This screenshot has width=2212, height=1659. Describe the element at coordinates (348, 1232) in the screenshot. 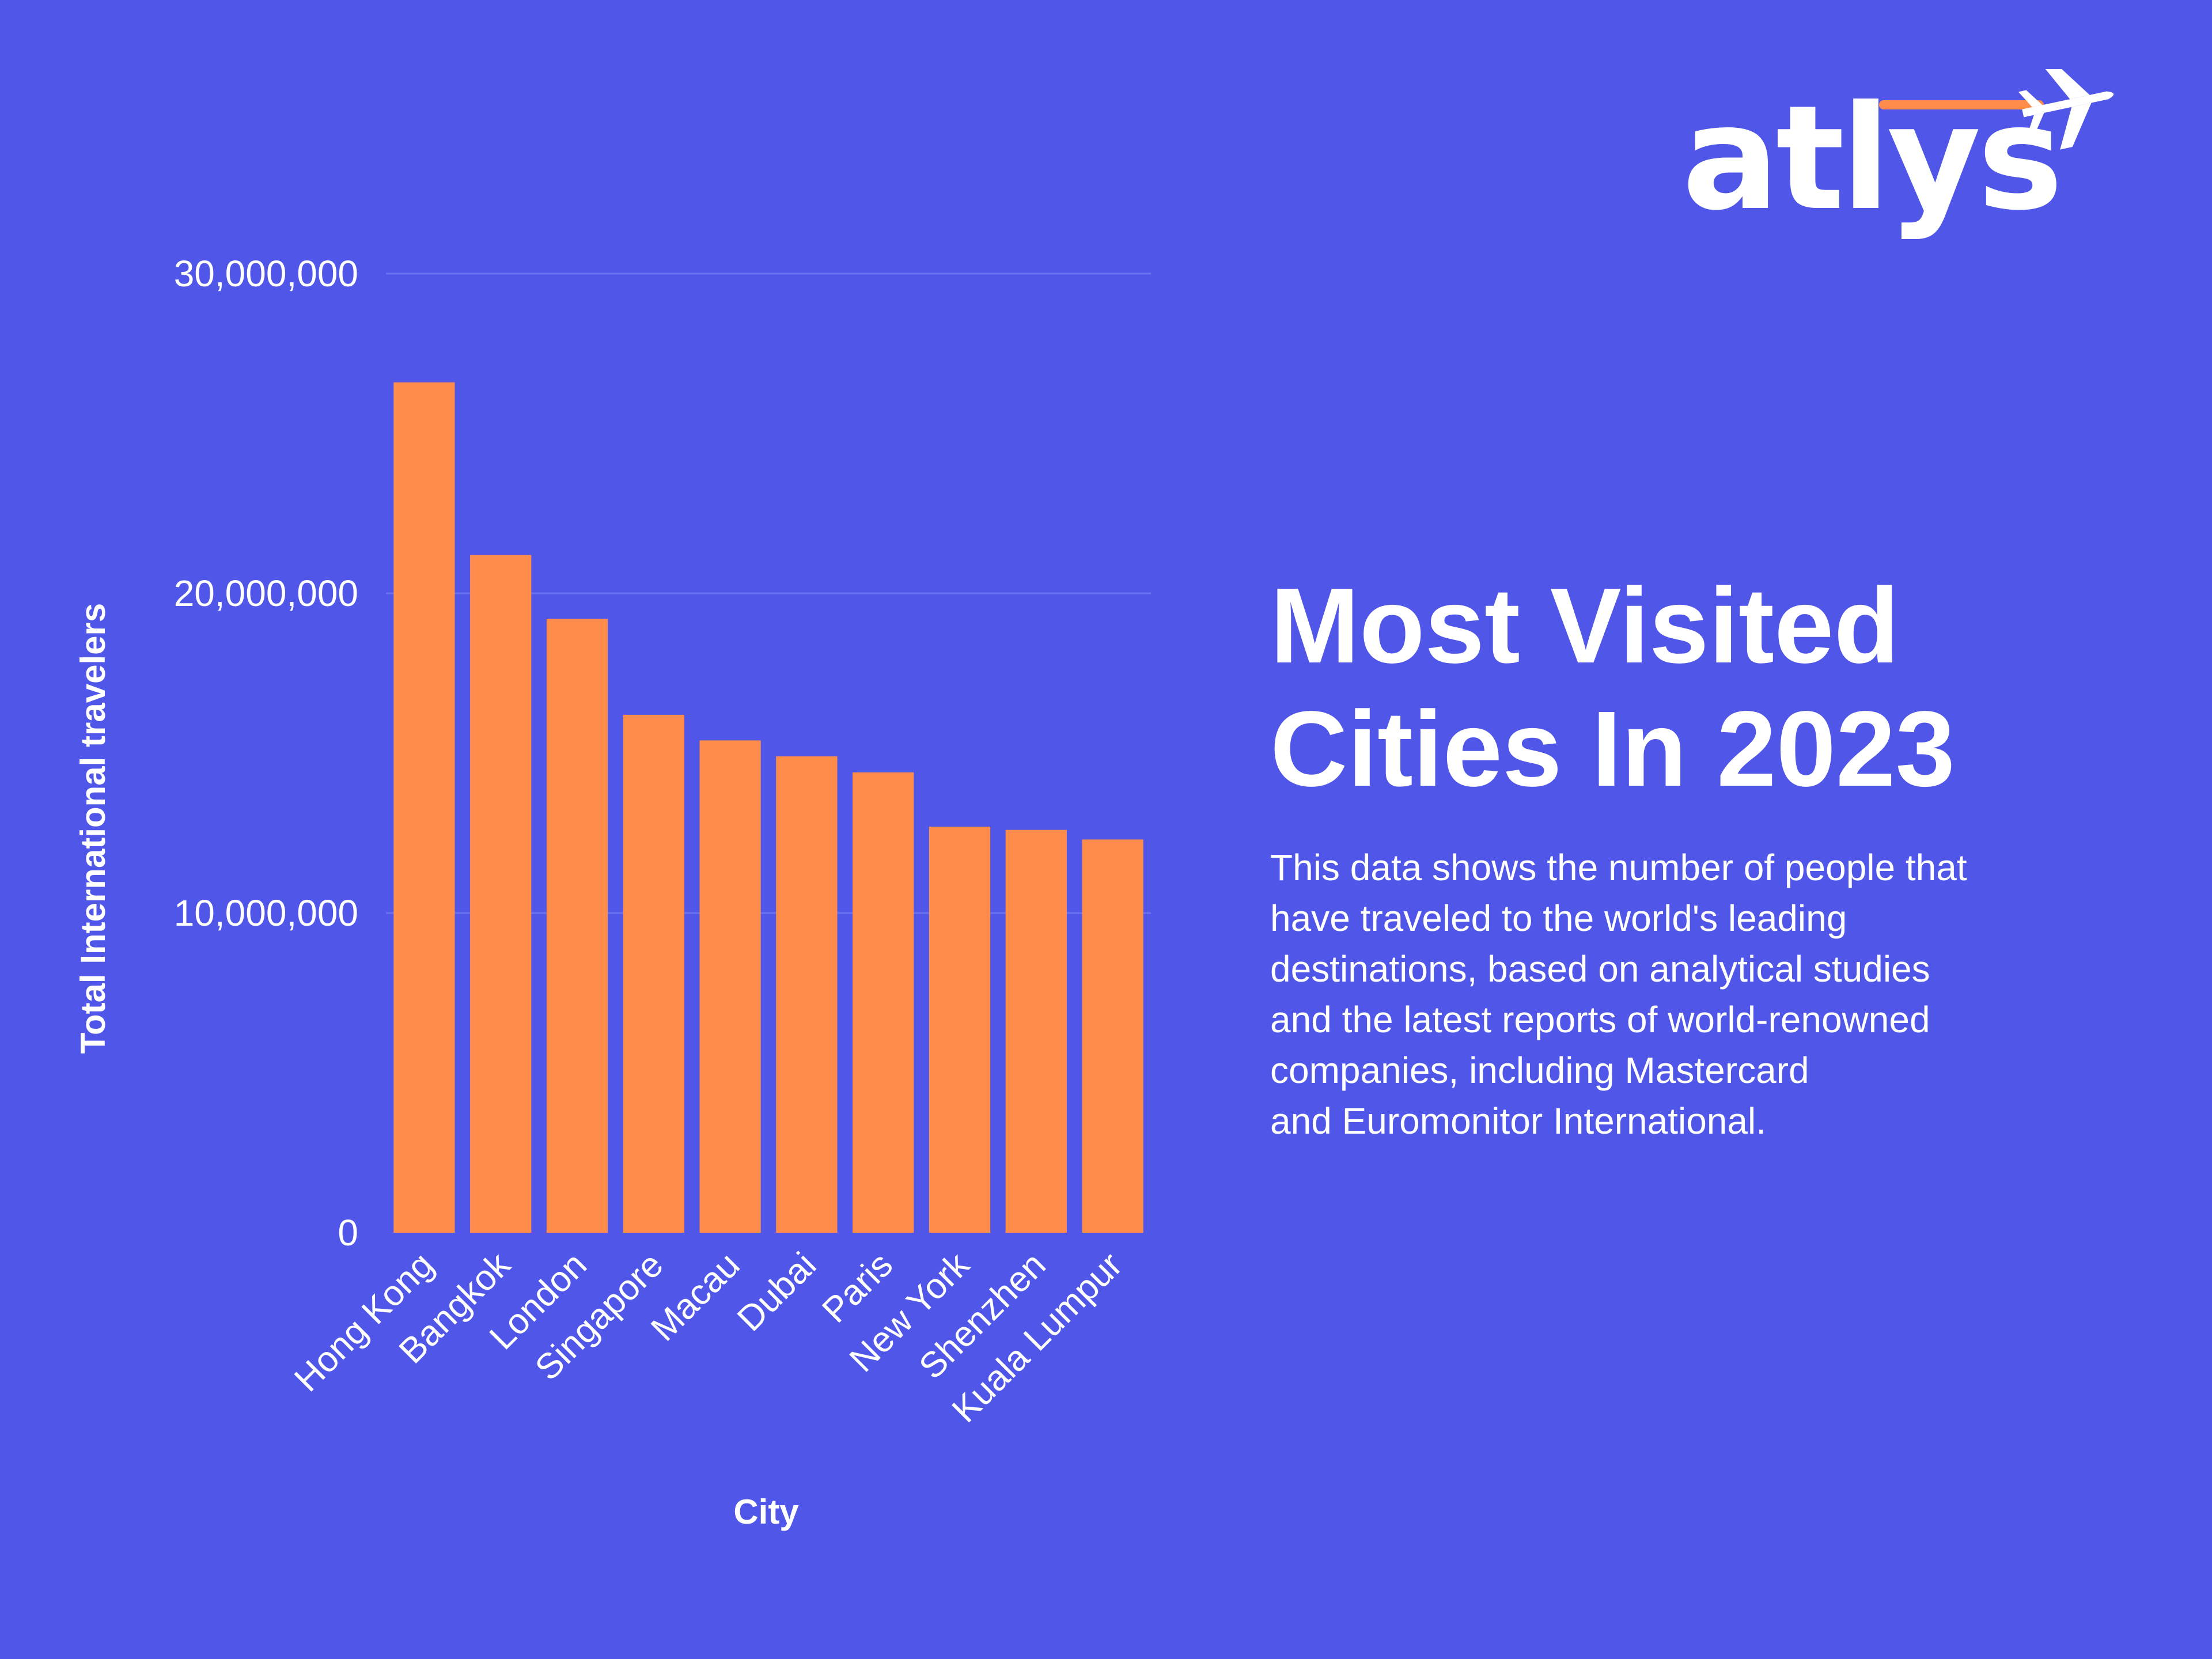

I see `y-tick-label: 0` at that location.